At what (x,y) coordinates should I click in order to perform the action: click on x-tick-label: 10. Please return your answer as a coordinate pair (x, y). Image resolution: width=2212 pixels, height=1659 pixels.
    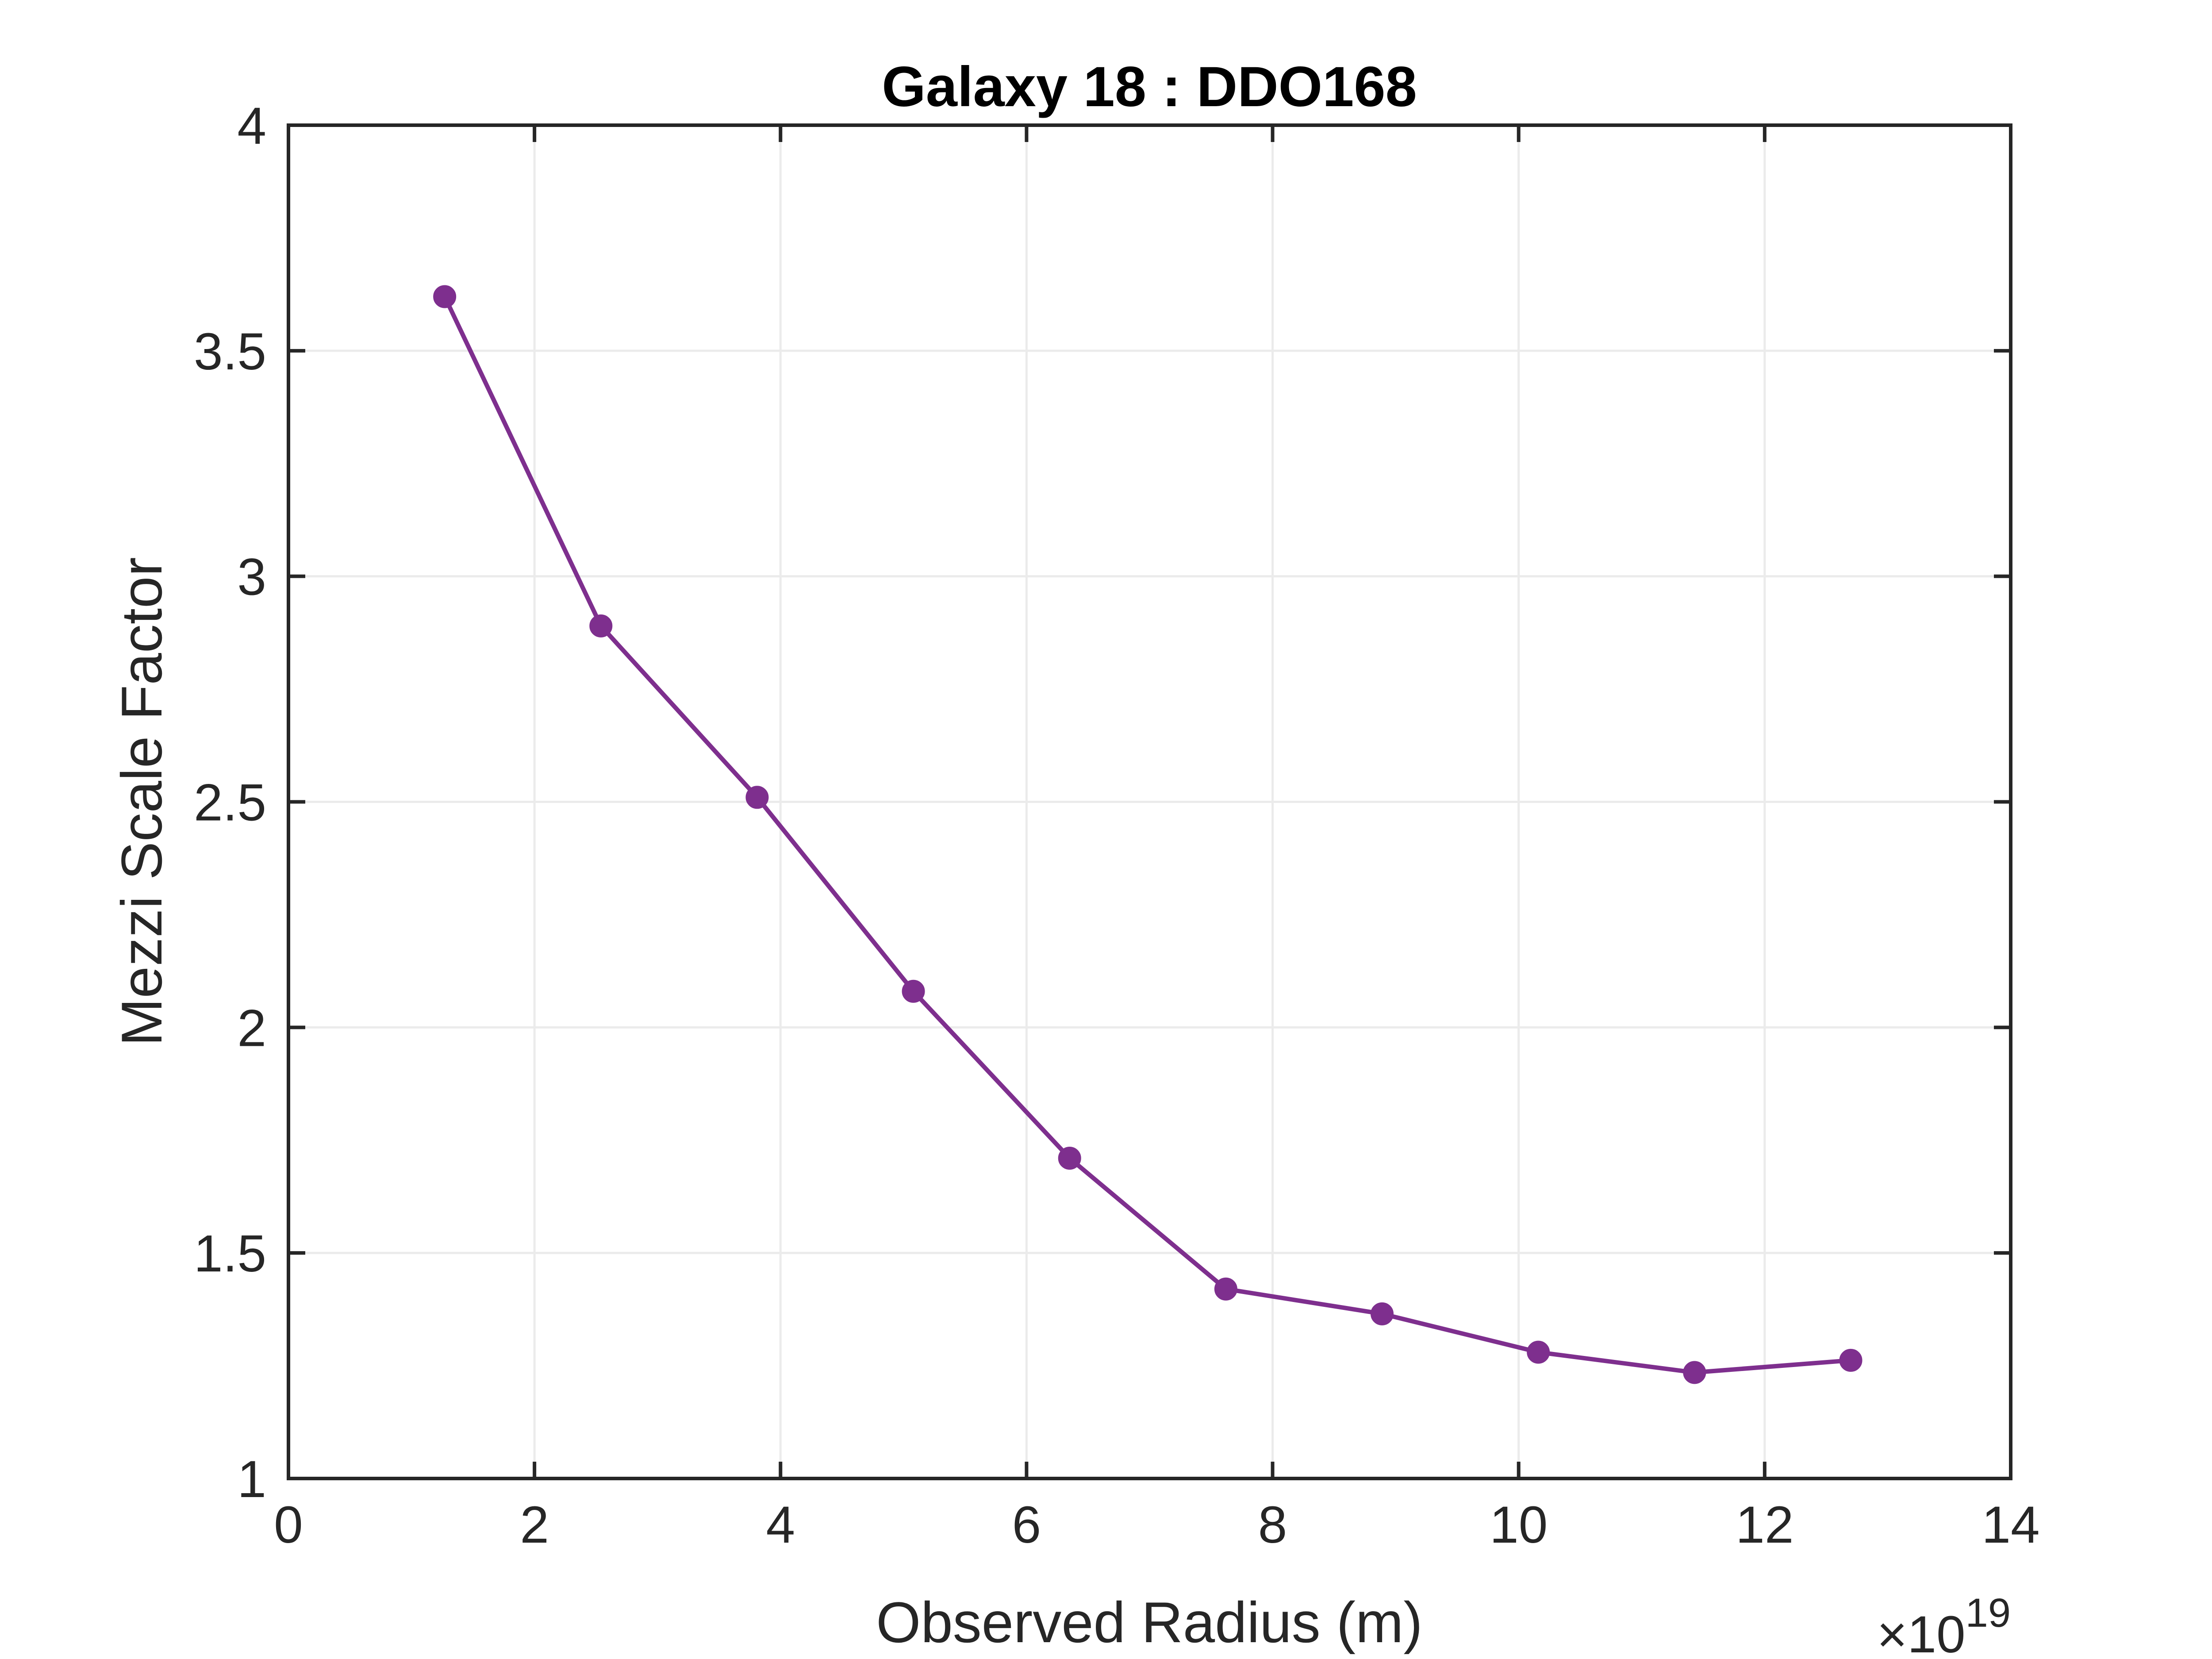
    Looking at the image, I should click on (1519, 1525).